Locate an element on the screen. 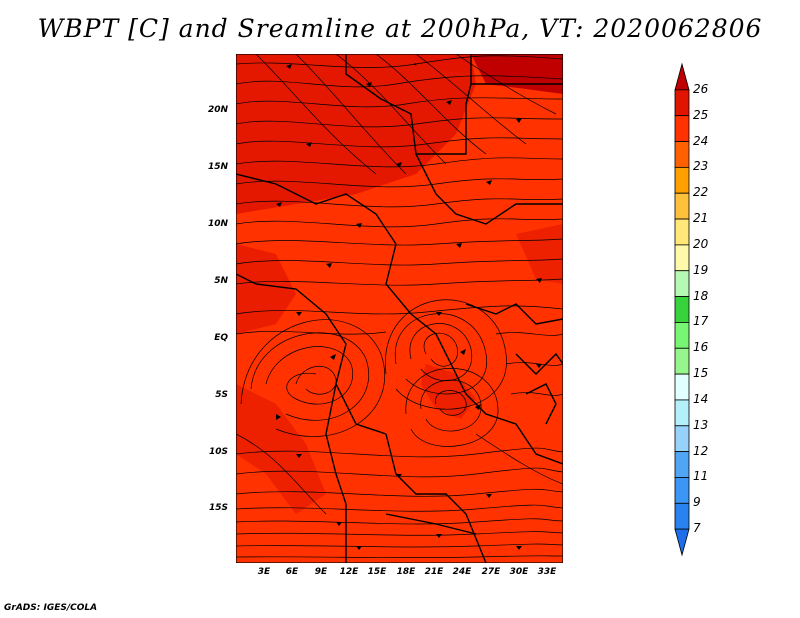 The width and height of the screenshot is (800, 618). colorbar-boxes is located at coordinates (682, 309).